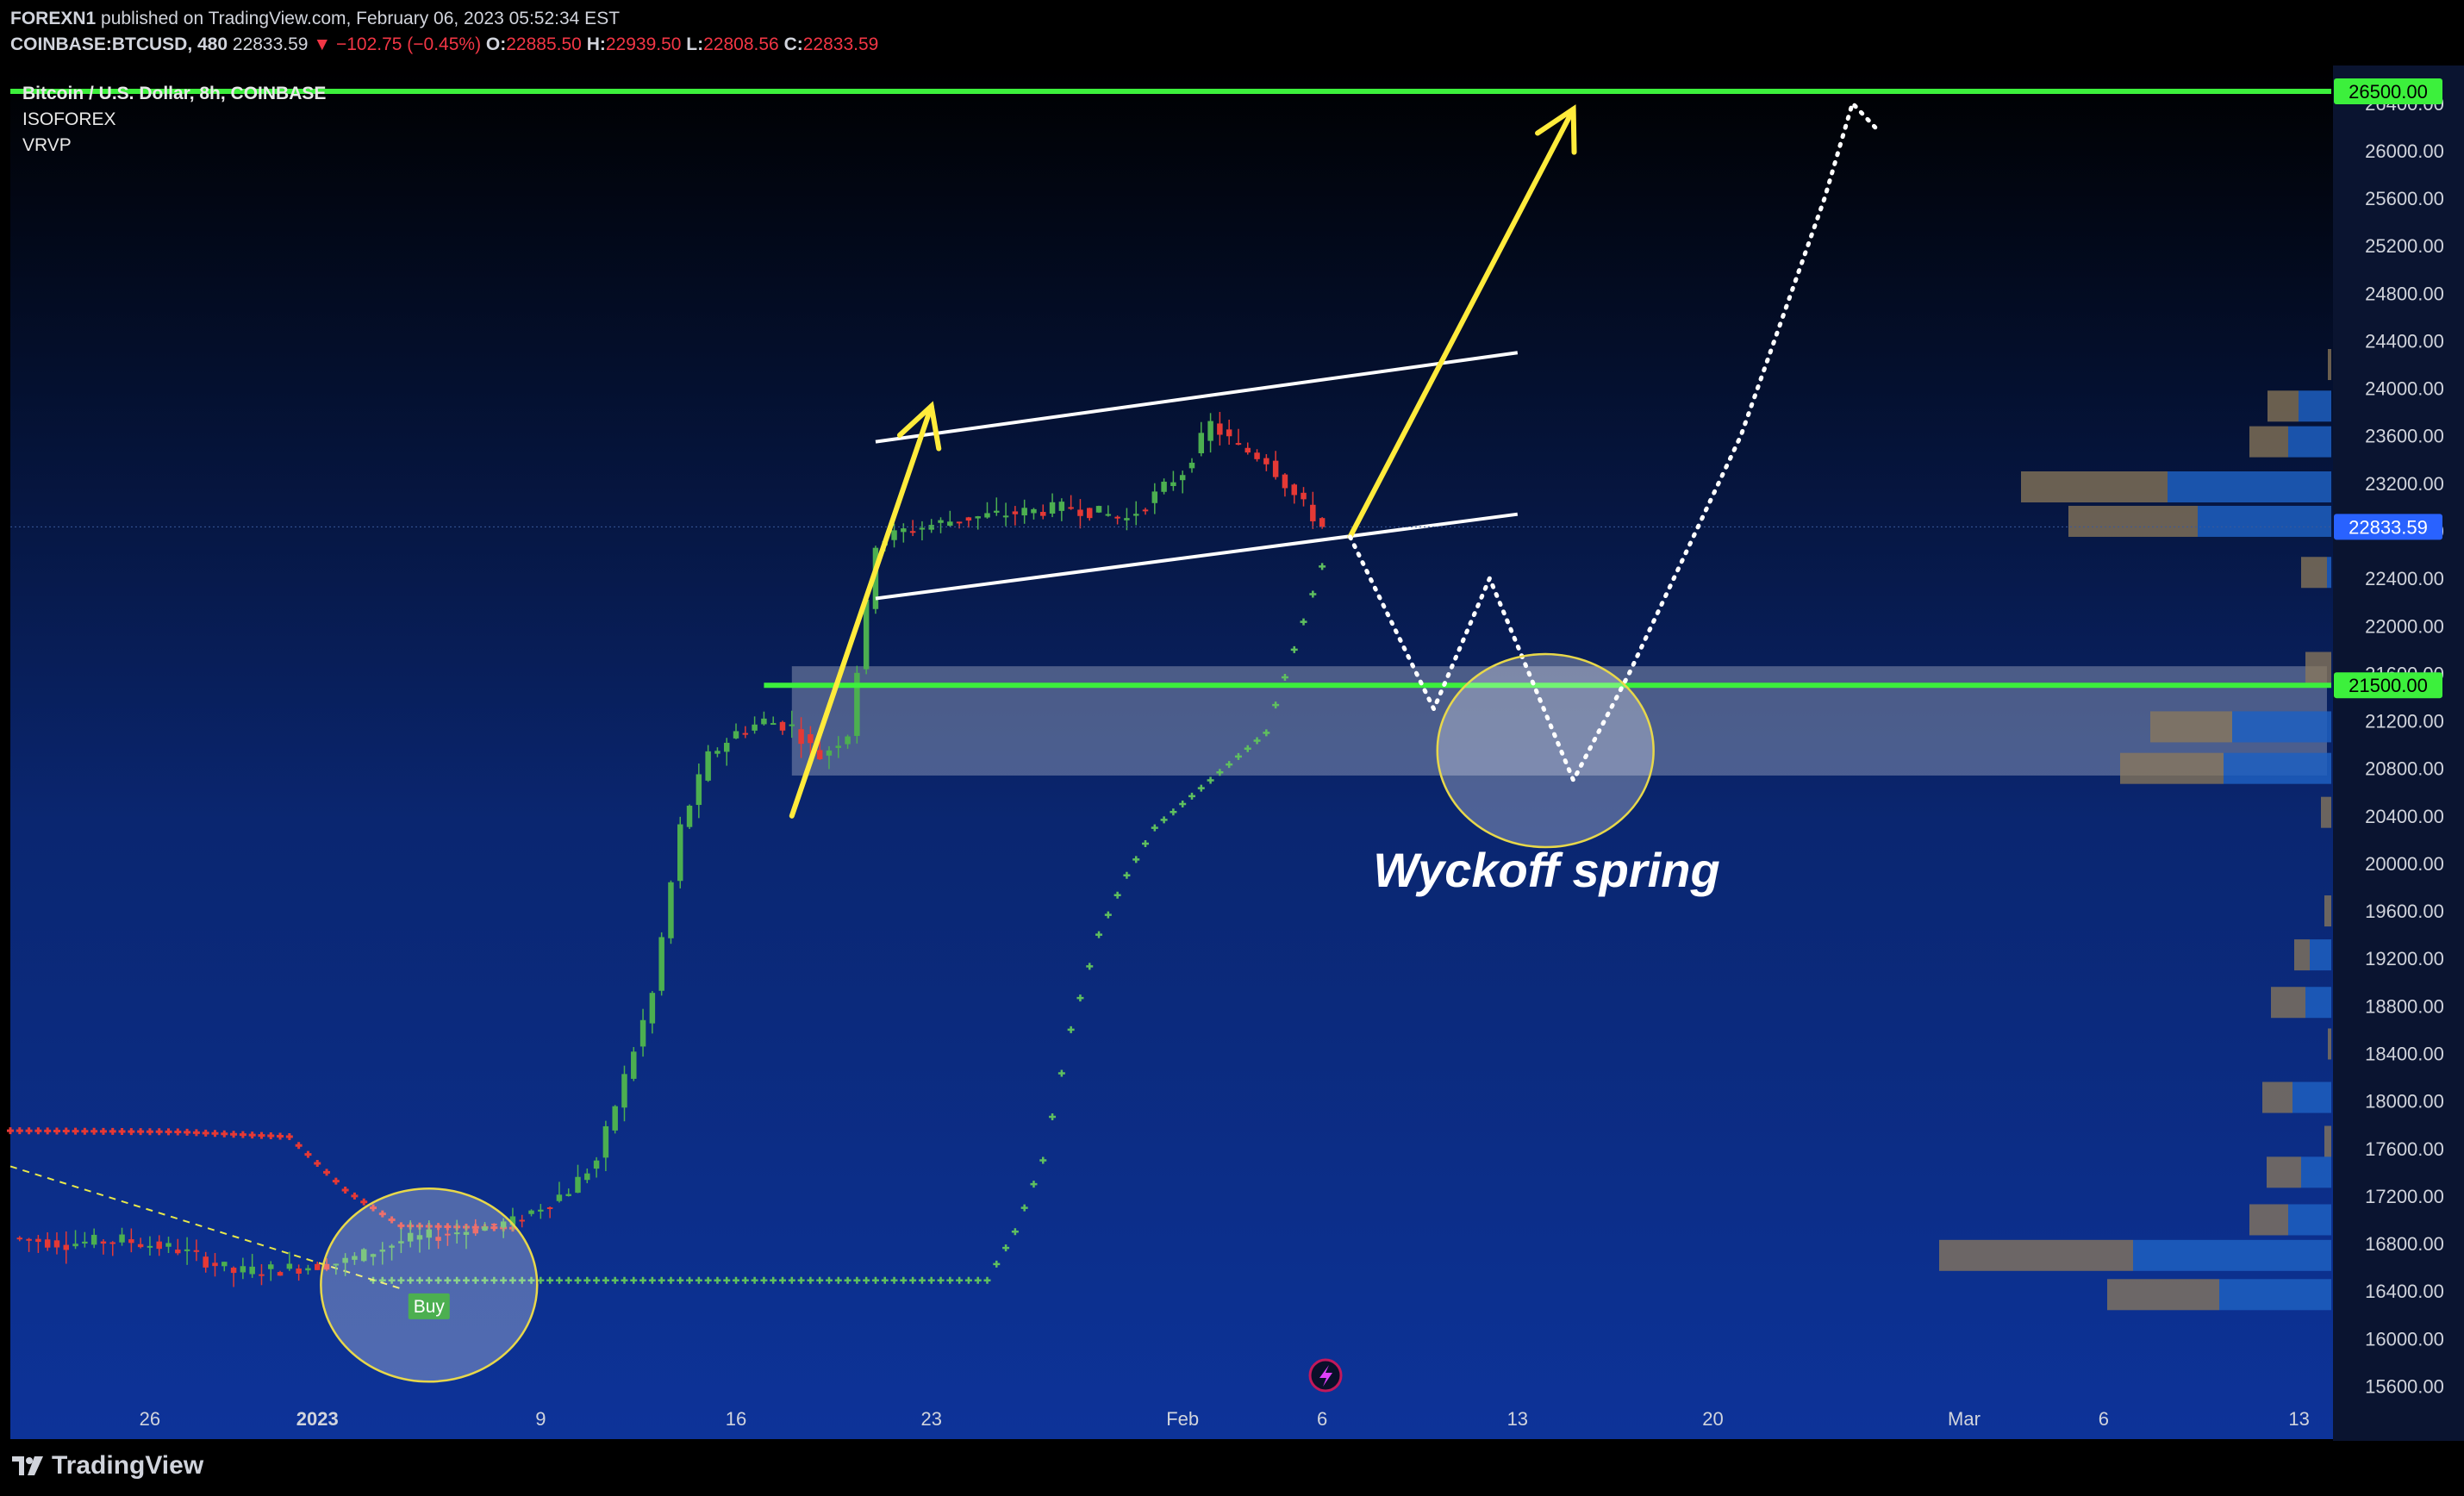  Describe the element at coordinates (930, 1419) in the screenshot. I see `x-tick-label: 23` at that location.